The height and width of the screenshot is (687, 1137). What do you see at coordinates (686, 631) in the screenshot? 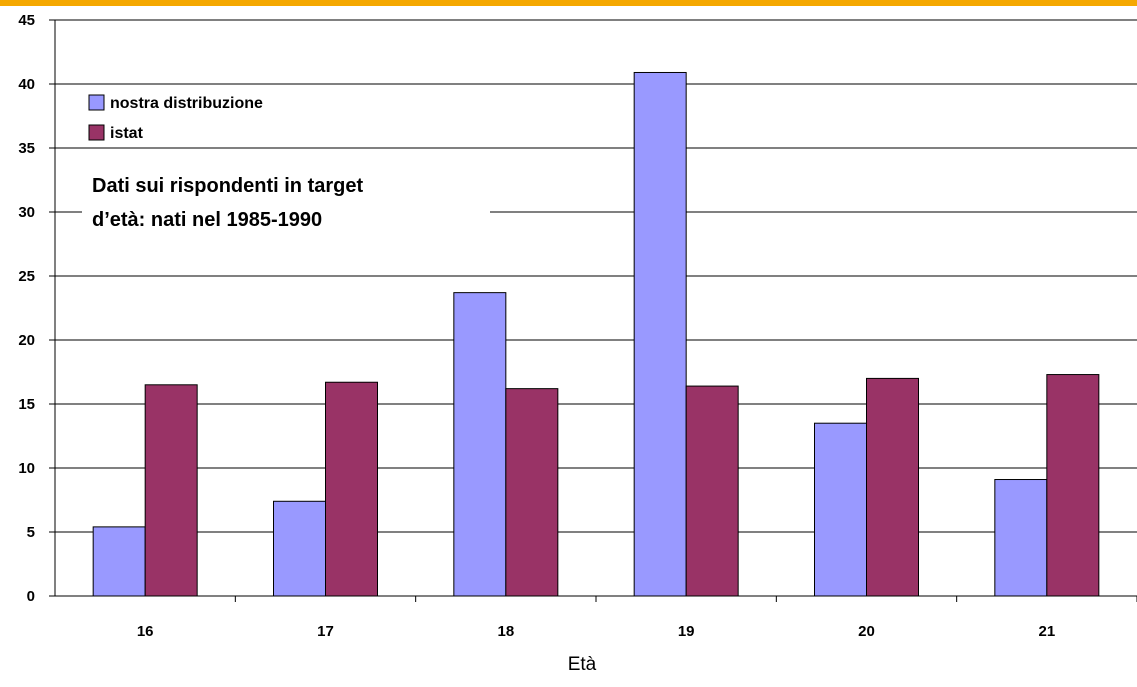
I see `x-tick-label-19: 19` at bounding box center [686, 631].